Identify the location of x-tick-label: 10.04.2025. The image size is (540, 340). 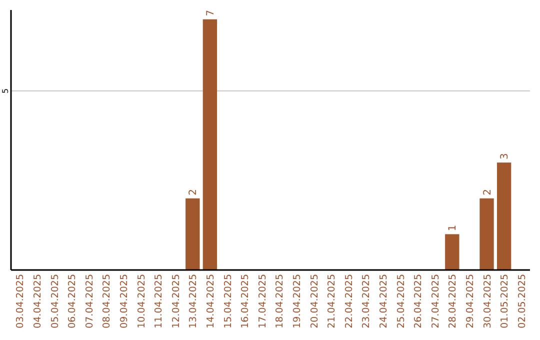
(142, 301).